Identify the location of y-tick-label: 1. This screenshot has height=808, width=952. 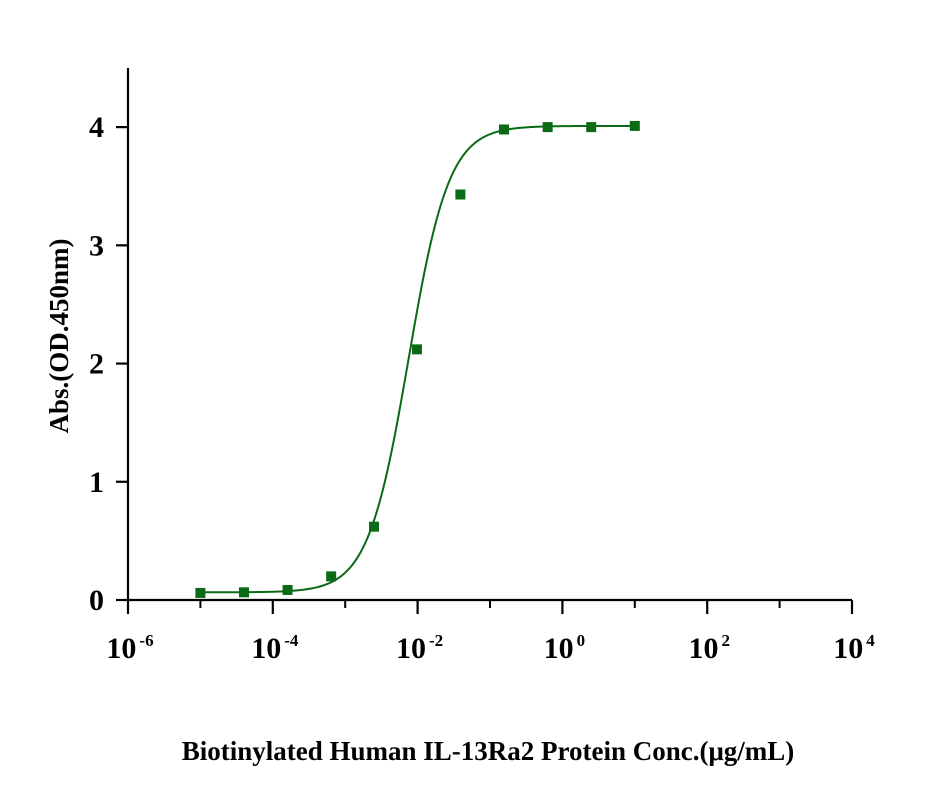
(96, 482).